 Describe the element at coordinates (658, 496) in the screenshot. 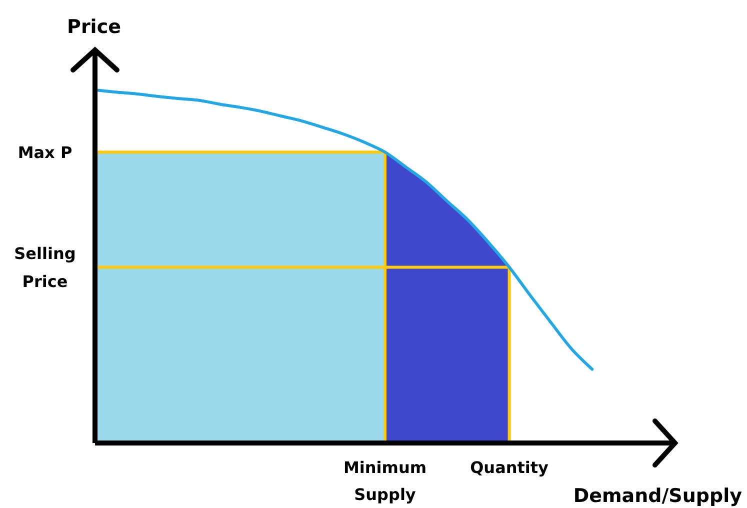

I see `x-axis-title: Demand/Supply` at that location.